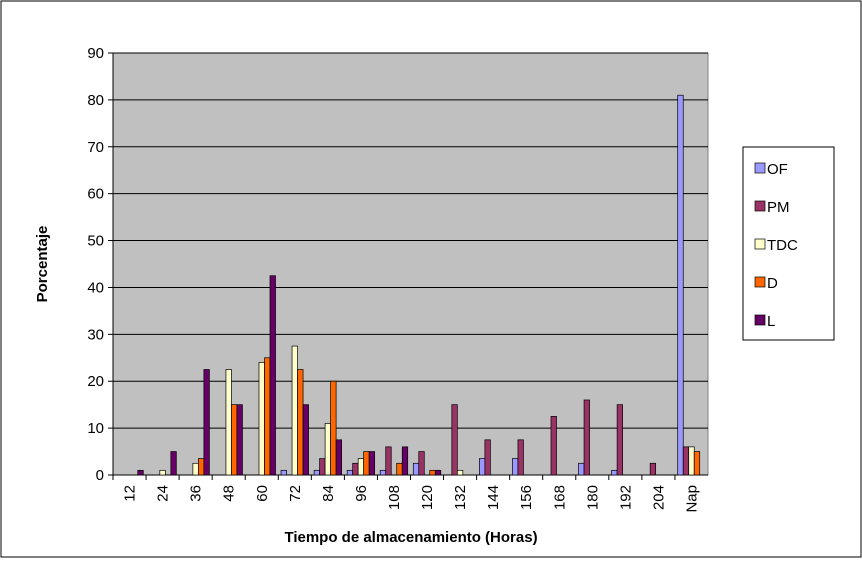 Image resolution: width=862 pixels, height=563 pixels. What do you see at coordinates (95, 100) in the screenshot?
I see `y-tick-label: 80` at bounding box center [95, 100].